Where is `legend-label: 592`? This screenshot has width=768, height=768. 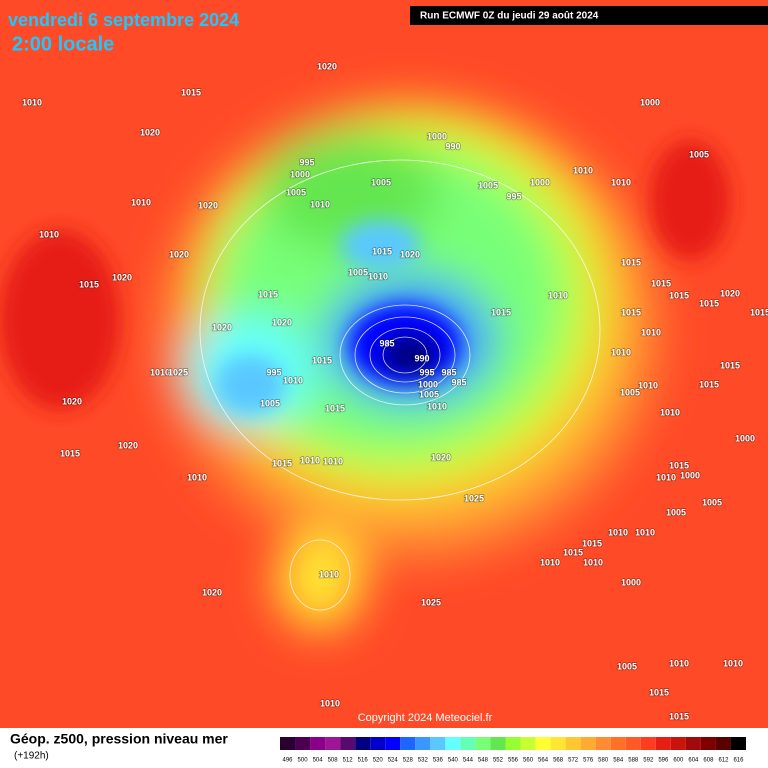 legend-label: 592 is located at coordinates (648, 761).